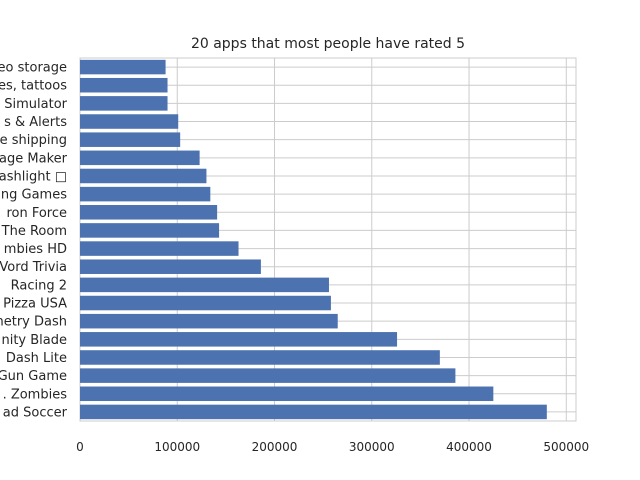  Describe the element at coordinates (177, 447) in the screenshot. I see `x-tick-label: 100000` at that location.